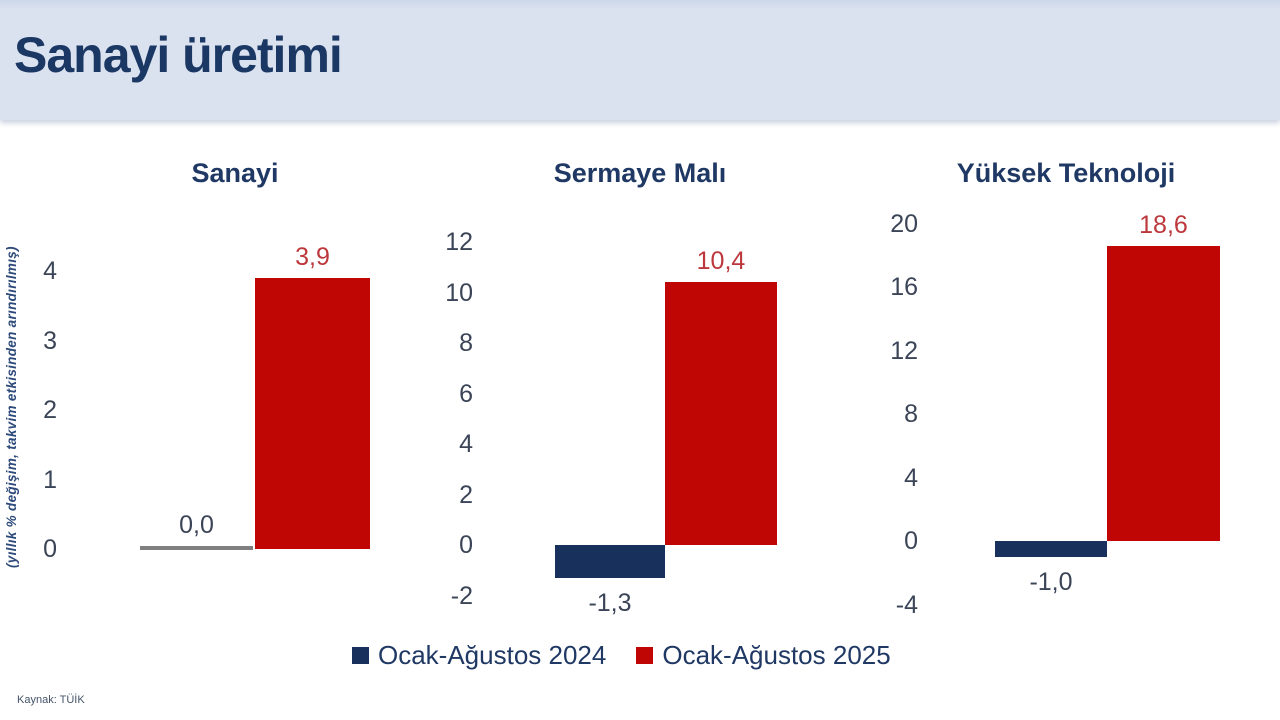  Describe the element at coordinates (610, 602) in the screenshot. I see `value-label-2024-sermaye-mali: -1,3` at that location.